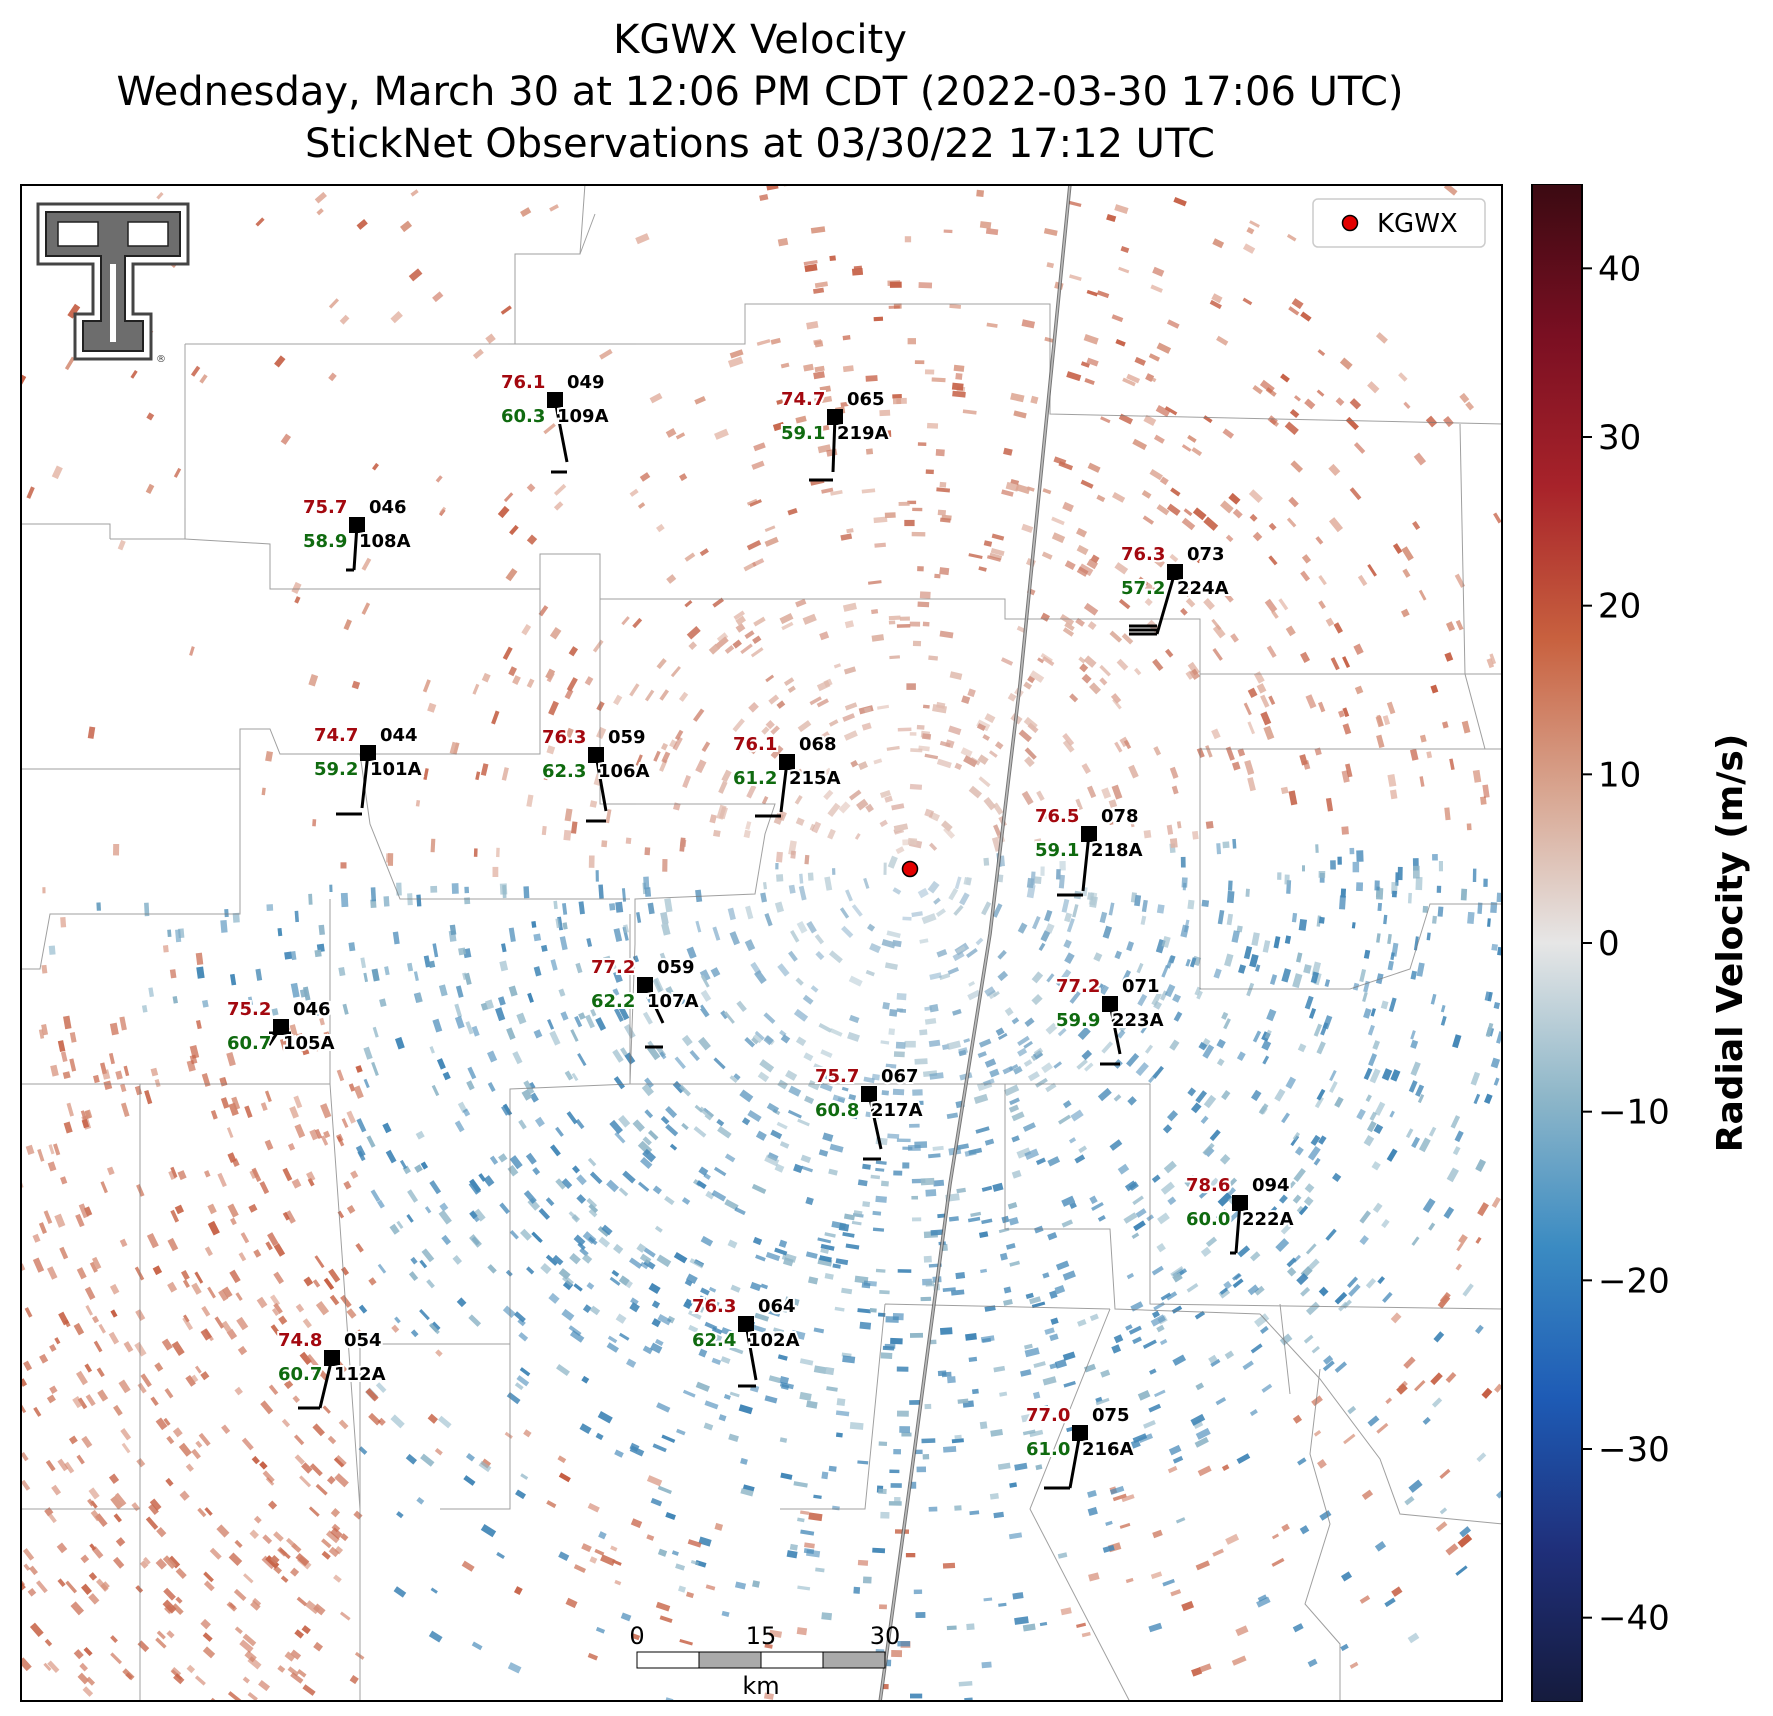  I want to click on station-dewpoint: 61.2, so click(755, 778).